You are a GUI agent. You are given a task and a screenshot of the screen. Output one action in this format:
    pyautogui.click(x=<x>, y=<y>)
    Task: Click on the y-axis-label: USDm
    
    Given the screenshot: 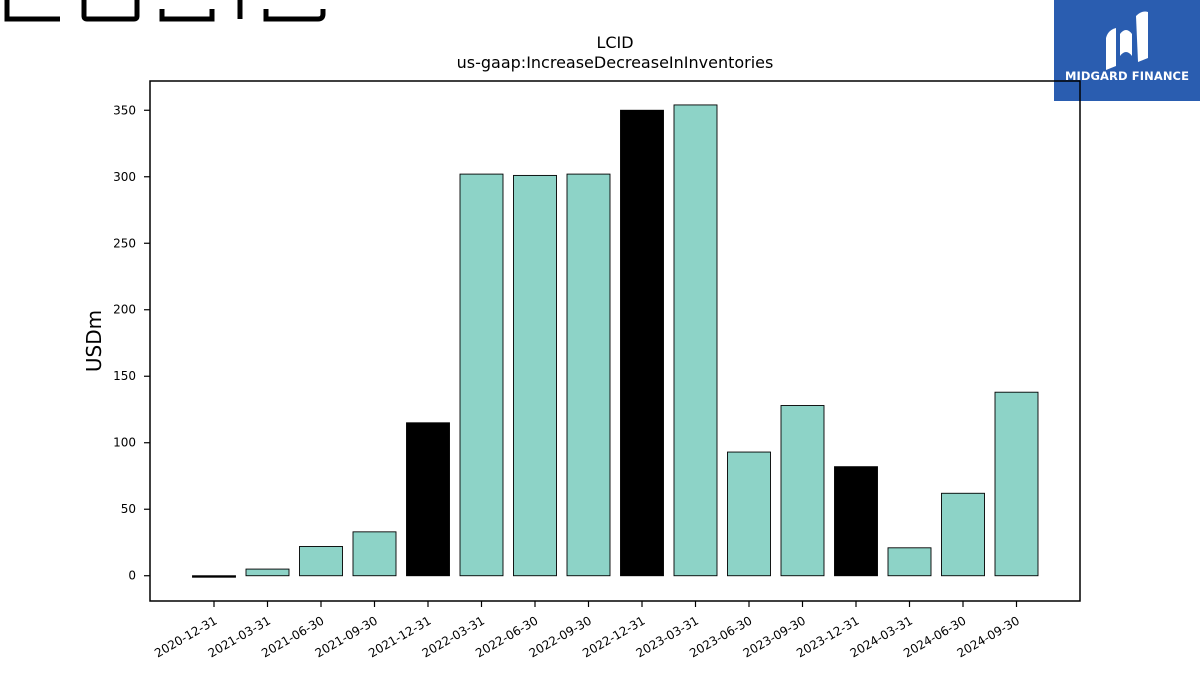 What is the action you would take?
    pyautogui.click(x=94, y=341)
    